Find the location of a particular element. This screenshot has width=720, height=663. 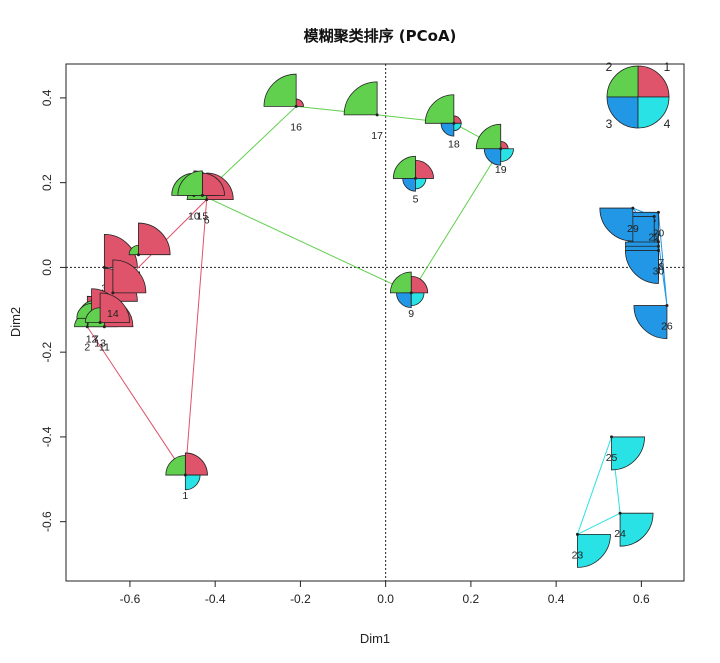

point-9-center is located at coordinates (411, 293).